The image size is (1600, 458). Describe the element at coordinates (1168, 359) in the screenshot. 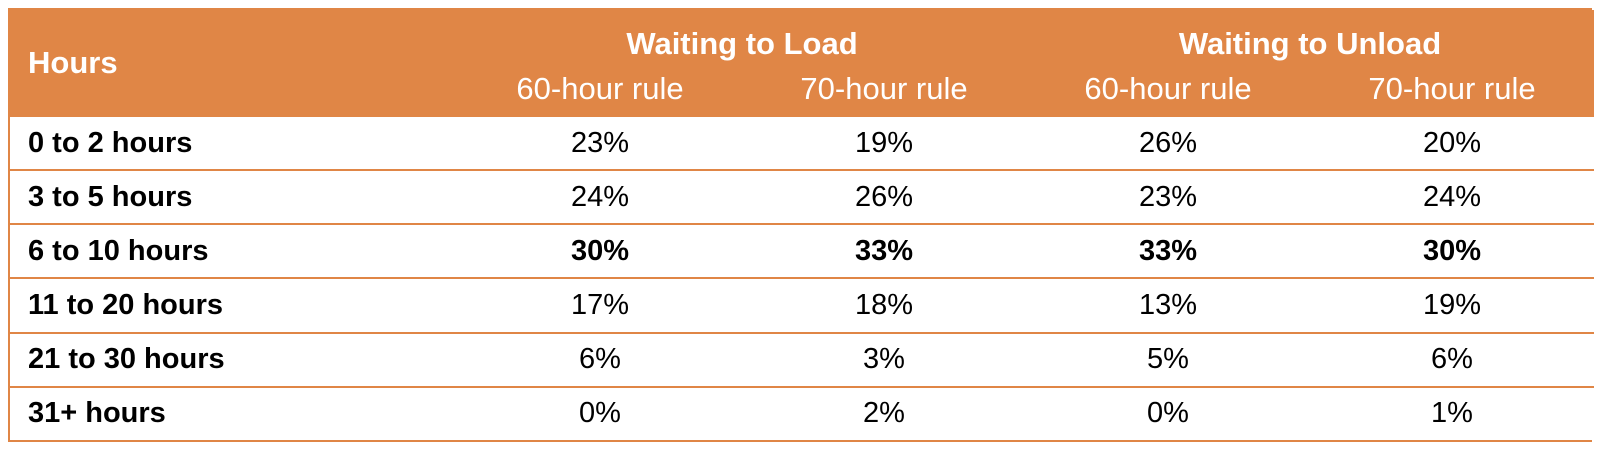

I see `table-cell: 5%` at that location.